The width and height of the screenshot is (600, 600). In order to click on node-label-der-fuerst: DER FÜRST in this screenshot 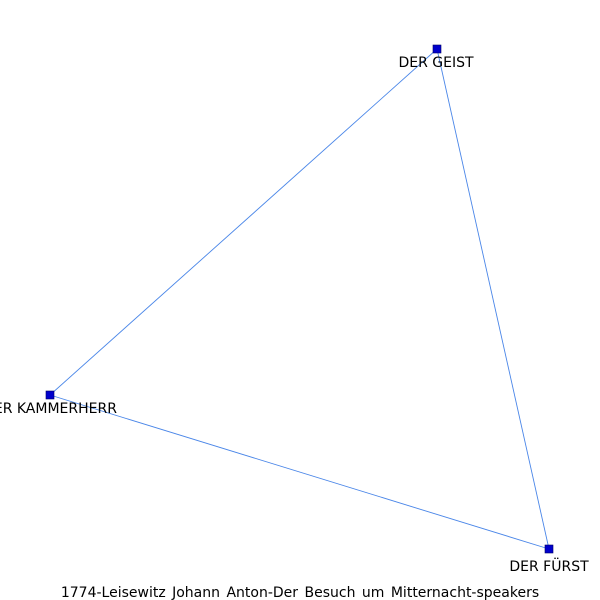, I will do `click(549, 566)`.